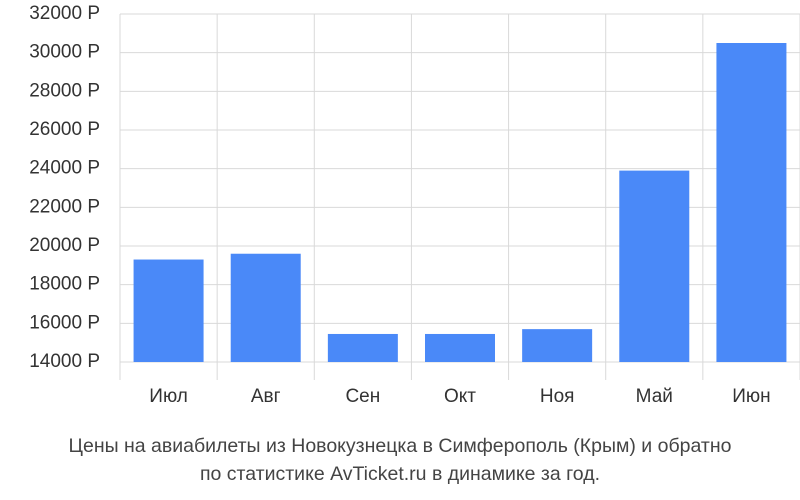 The image size is (800, 500). What do you see at coordinates (64, 245) in the screenshot?
I see `y-tick-label: 20000 Р` at bounding box center [64, 245].